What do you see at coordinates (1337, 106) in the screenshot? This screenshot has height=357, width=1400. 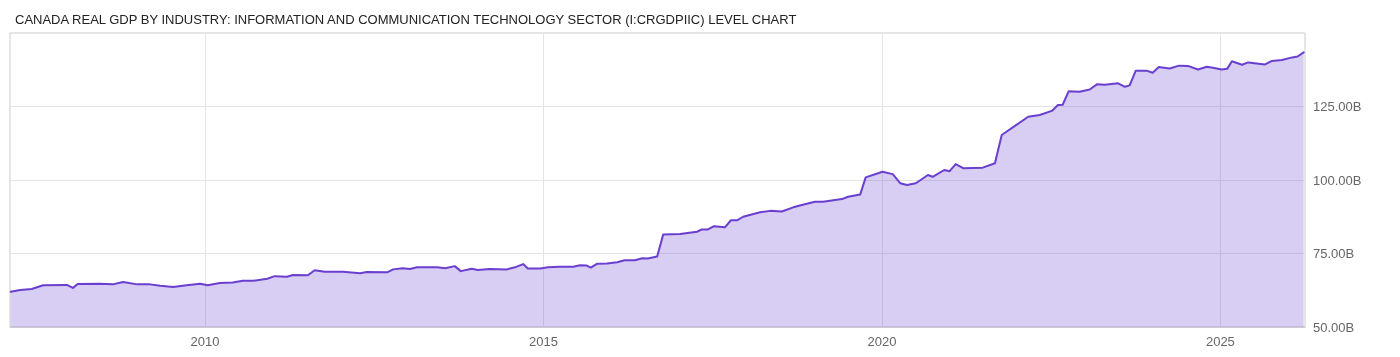 I see `y-tick-label: 125.00B` at bounding box center [1337, 106].